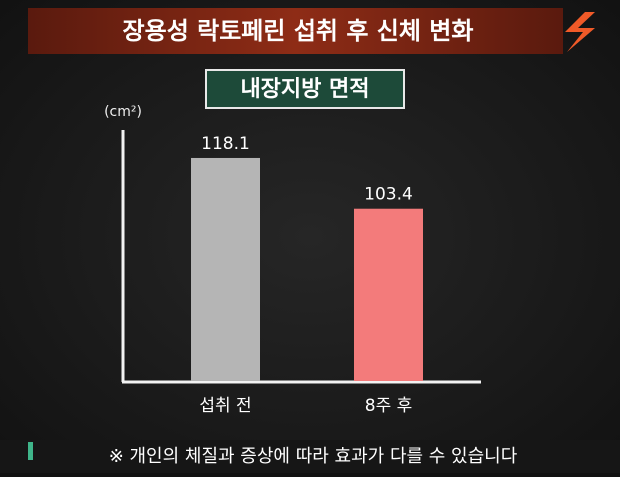 The image size is (620, 477). Describe the element at coordinates (388, 195) in the screenshot. I see `value-label: 103.4` at that location.